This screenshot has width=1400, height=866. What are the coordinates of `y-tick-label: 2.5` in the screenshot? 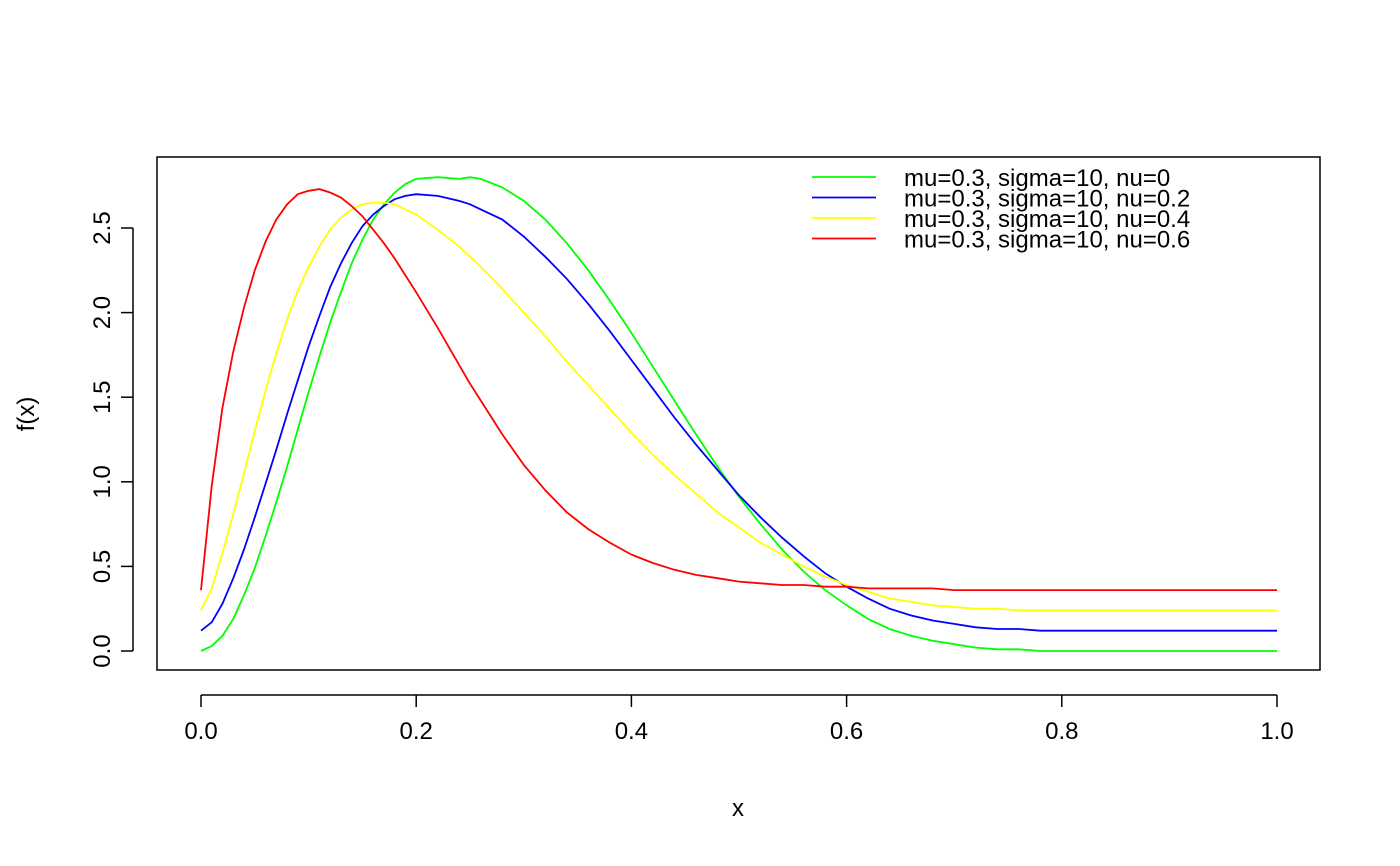 It's located at (102, 227).